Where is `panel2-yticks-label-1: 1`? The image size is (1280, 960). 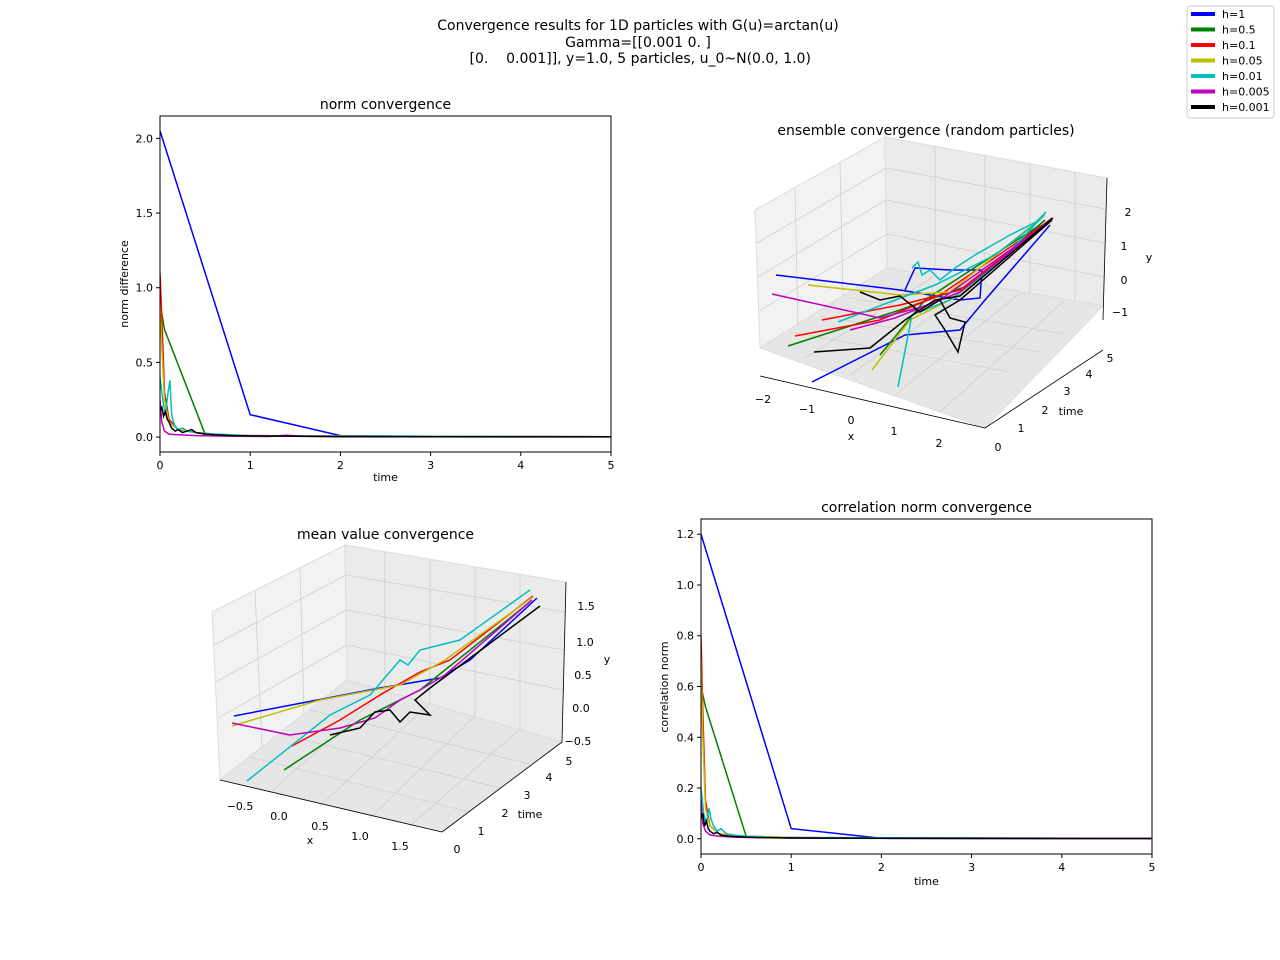
panel2-yticks-label-1: 1 is located at coordinates (1021, 428).